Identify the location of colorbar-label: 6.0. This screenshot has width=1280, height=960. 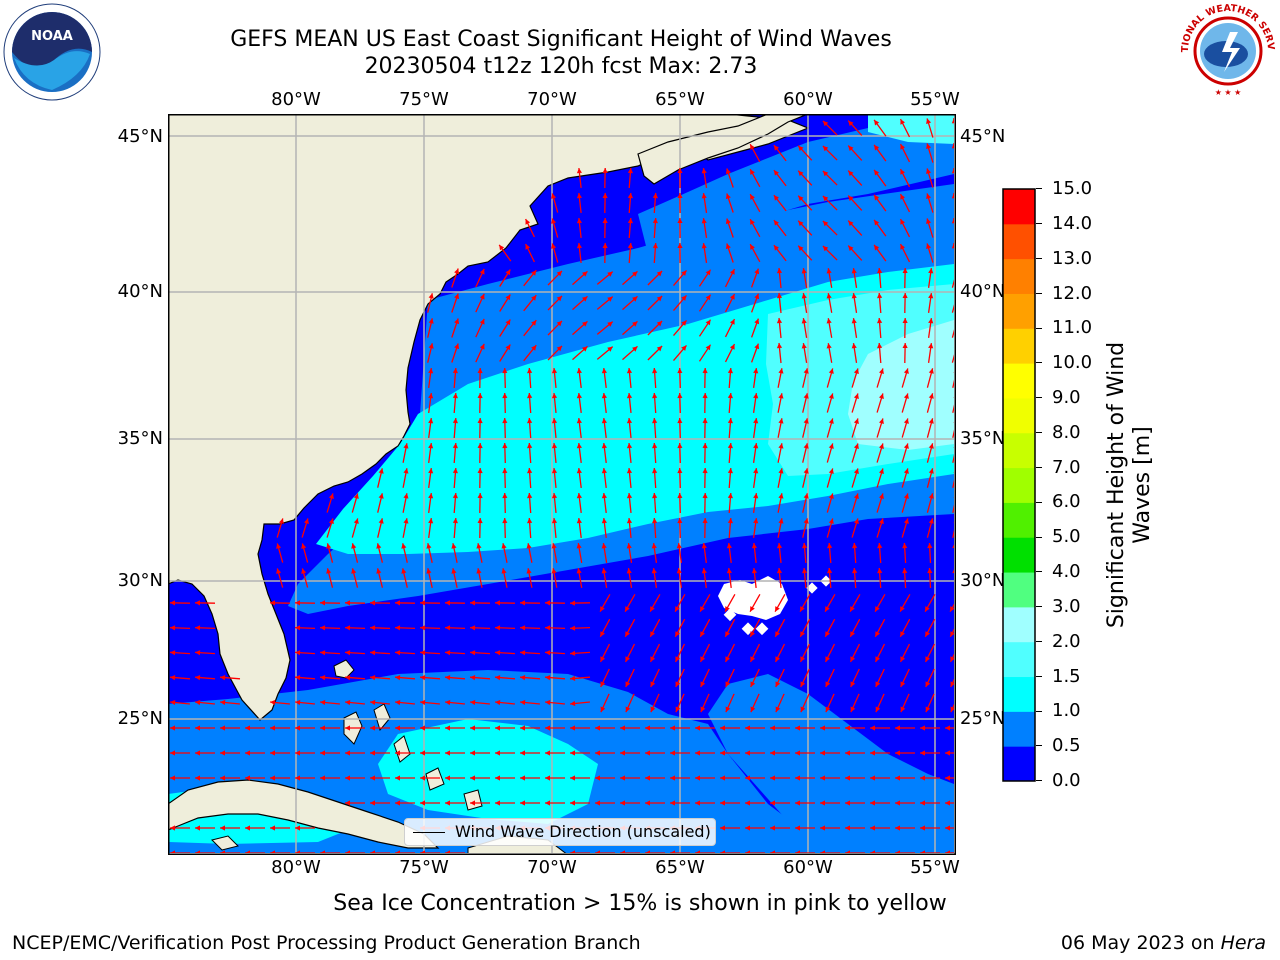
(1066, 502).